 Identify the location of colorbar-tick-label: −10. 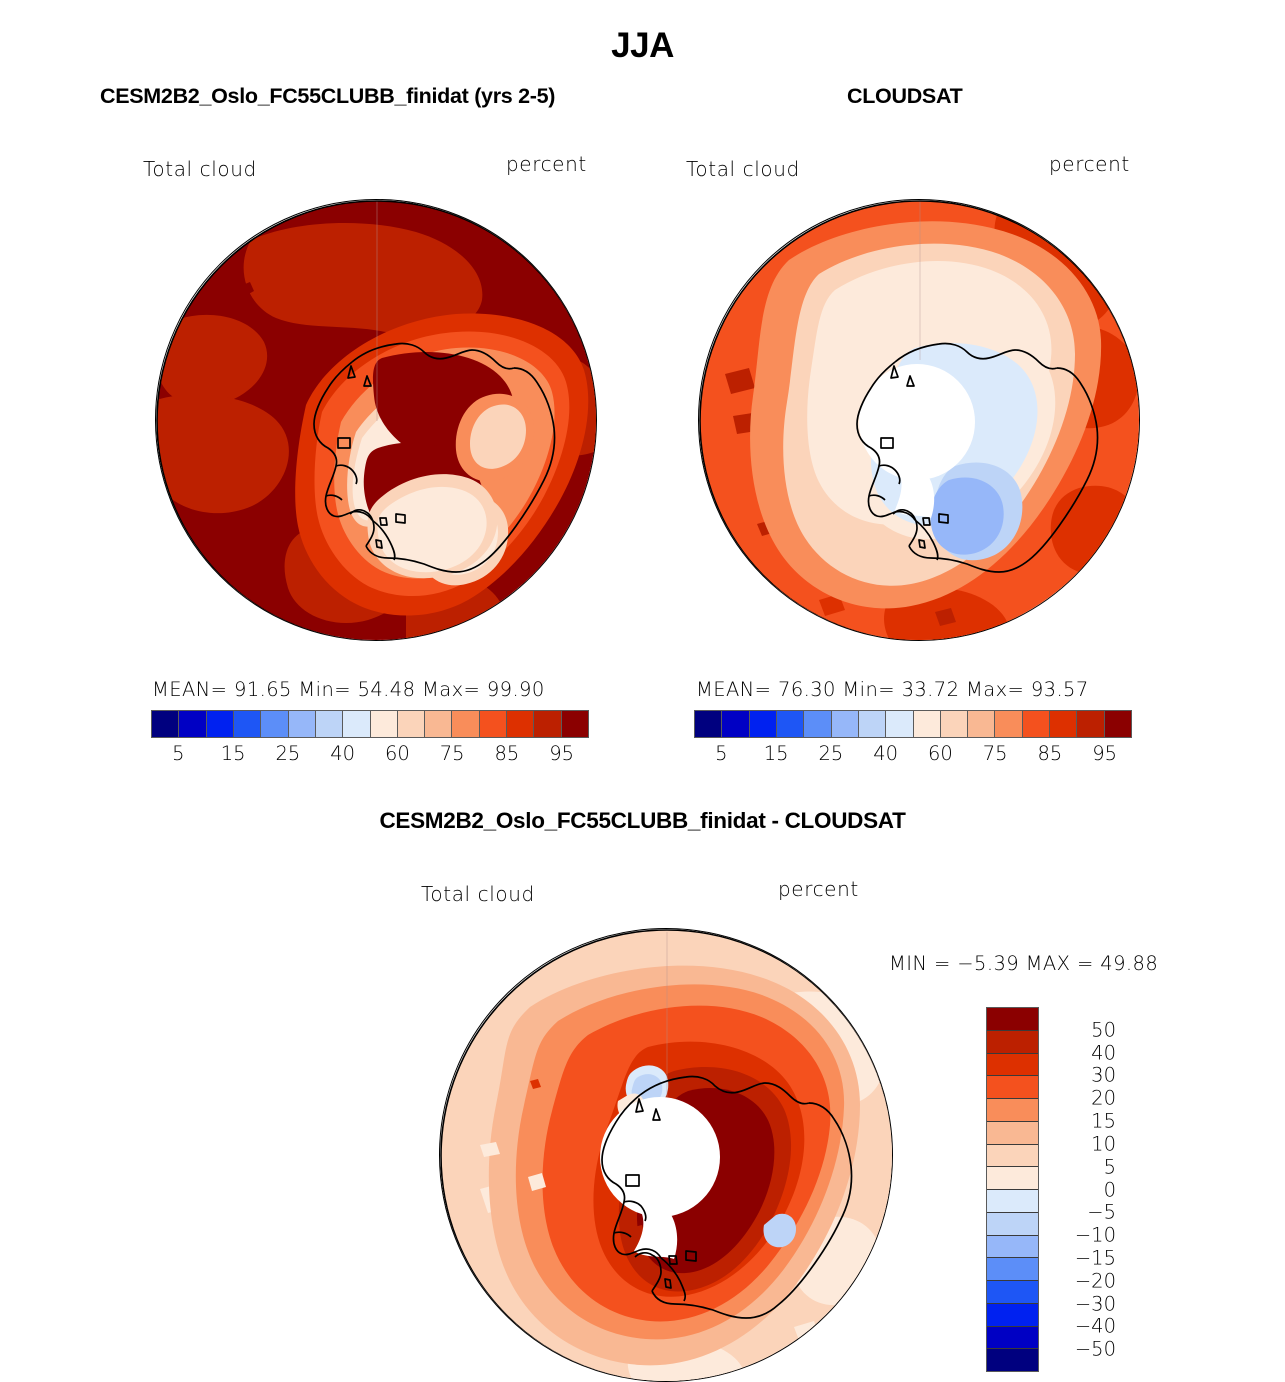
(1095, 1235).